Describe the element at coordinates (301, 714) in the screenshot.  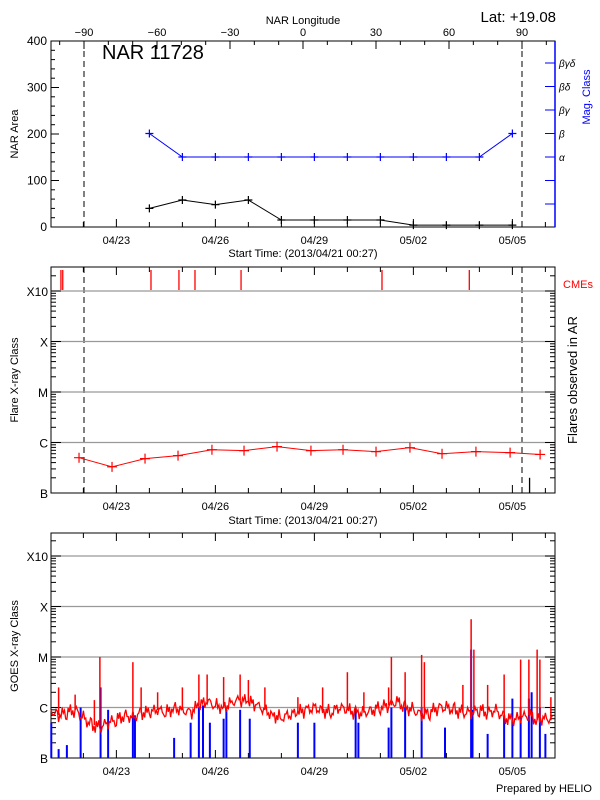
I see `goes-long-series-line` at that location.